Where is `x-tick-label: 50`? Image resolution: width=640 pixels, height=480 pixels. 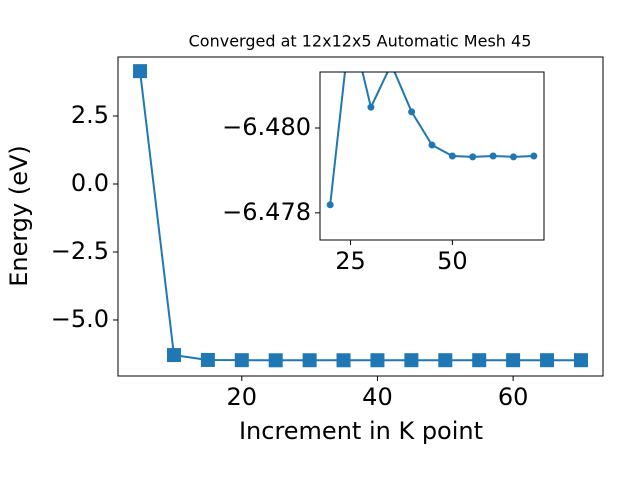
x-tick-label: 50 is located at coordinates (452, 261).